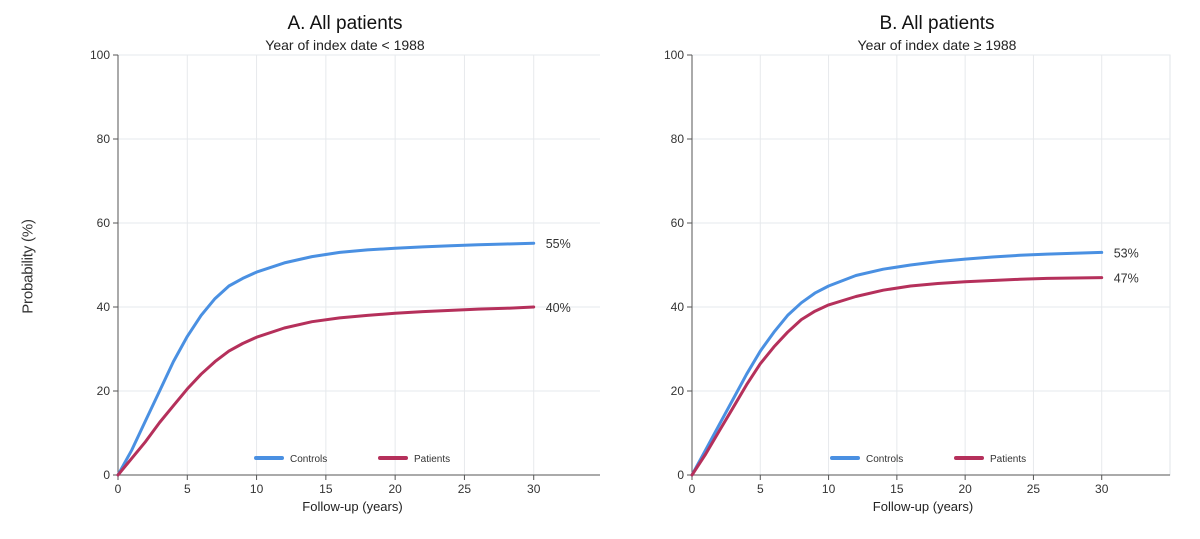 Image resolution: width=1200 pixels, height=539 pixels. Describe the element at coordinates (678, 223) in the screenshot. I see `panel-b-y-tick-label: 60` at that location.